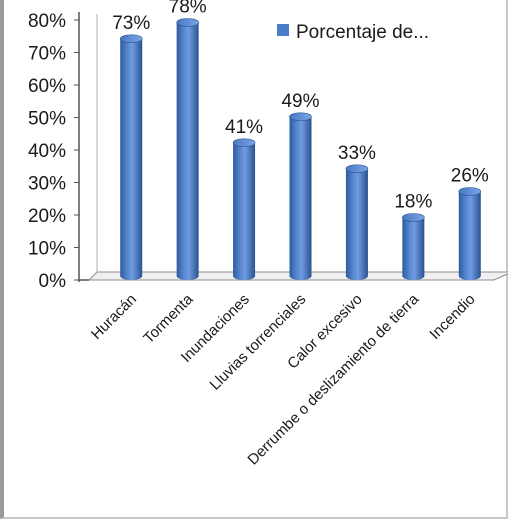 This screenshot has height=519, width=508. Describe the element at coordinates (47, 86) in the screenshot. I see `y-tick-label: 60%` at that location.